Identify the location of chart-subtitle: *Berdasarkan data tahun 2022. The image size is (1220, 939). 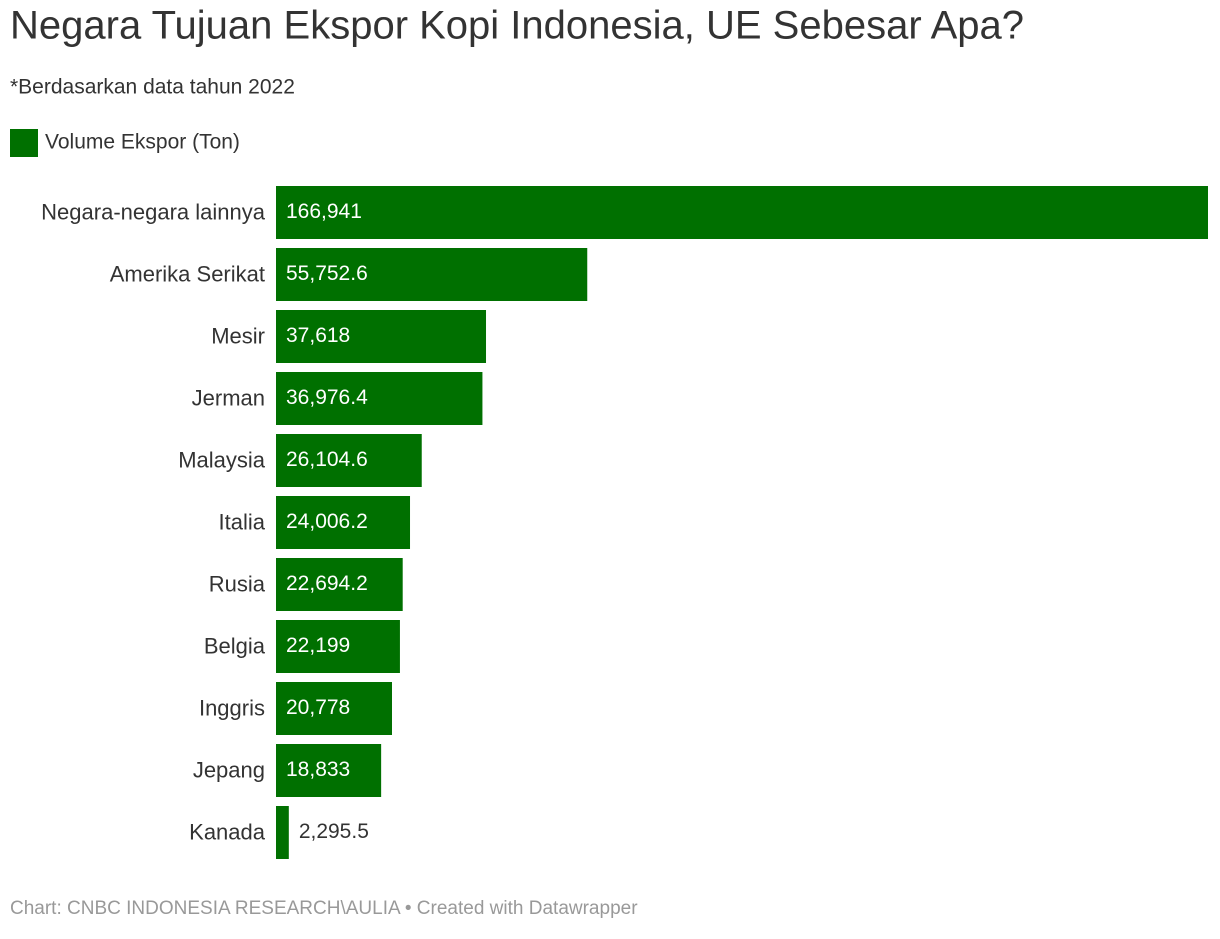
(152, 87).